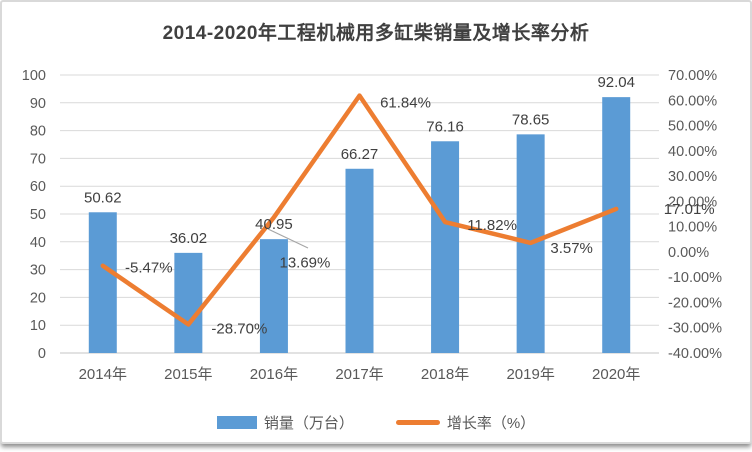 The height and width of the screenshot is (452, 752). Describe the element at coordinates (38, 159) in the screenshot. I see `left-axis-tick-label: 70` at that location.